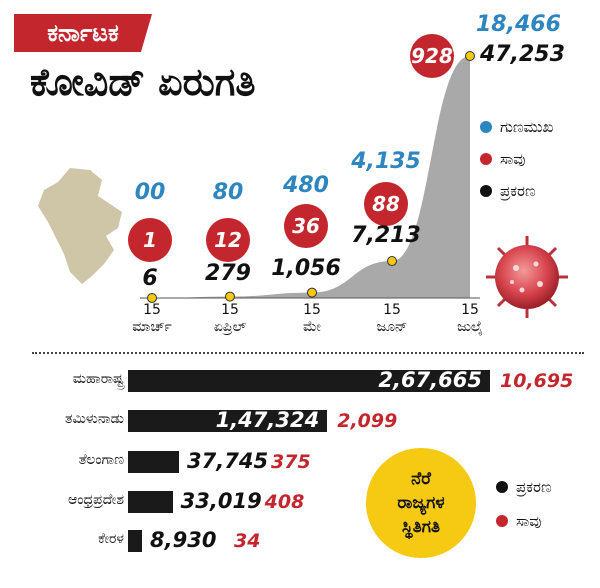 Image resolution: width=600 pixels, height=588 pixels. What do you see at coordinates (228, 192) in the screenshot?
I see `recovered-label: 80` at bounding box center [228, 192].